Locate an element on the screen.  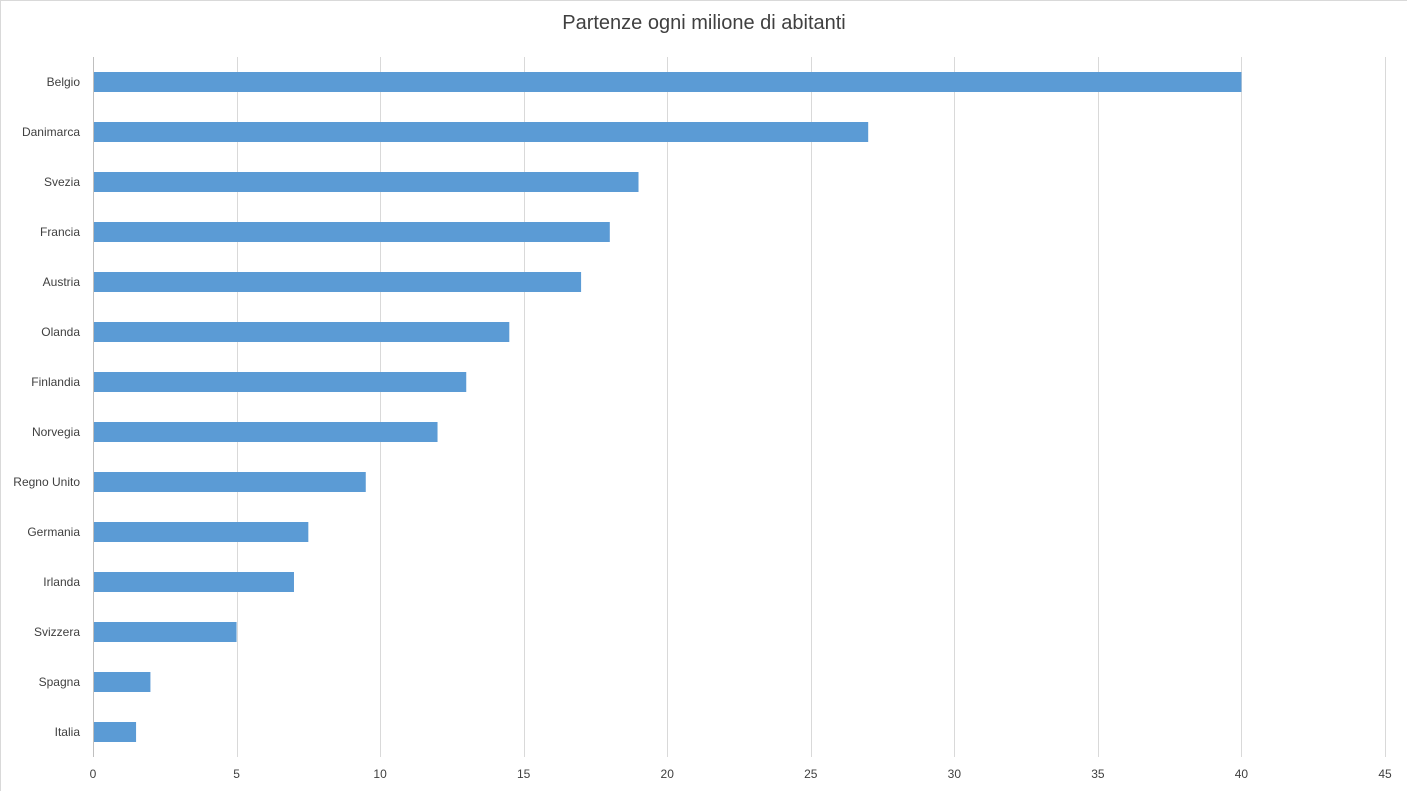
y-tick-label: Francia is located at coordinates (60, 232).